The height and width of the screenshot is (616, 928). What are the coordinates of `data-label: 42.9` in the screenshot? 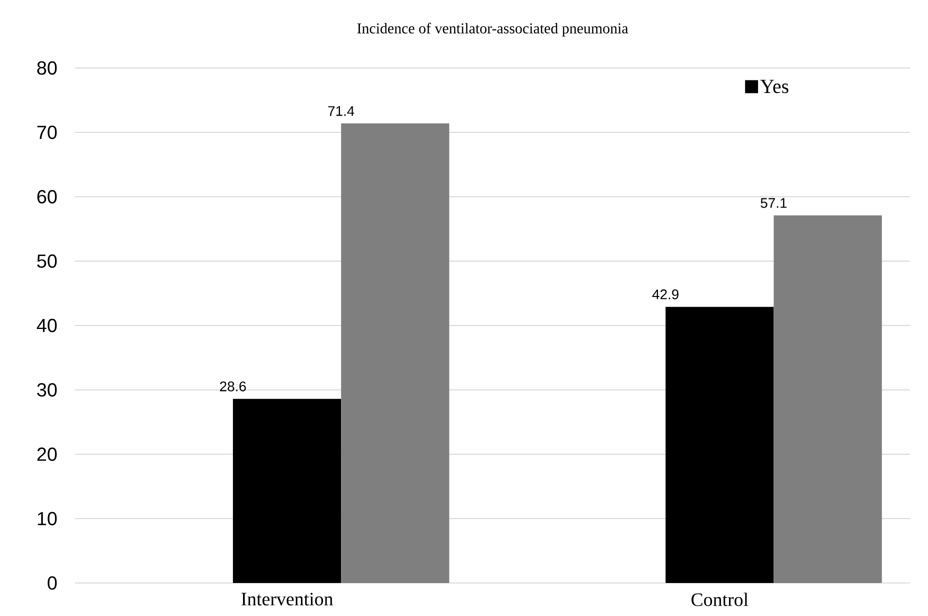 It's located at (665, 294).